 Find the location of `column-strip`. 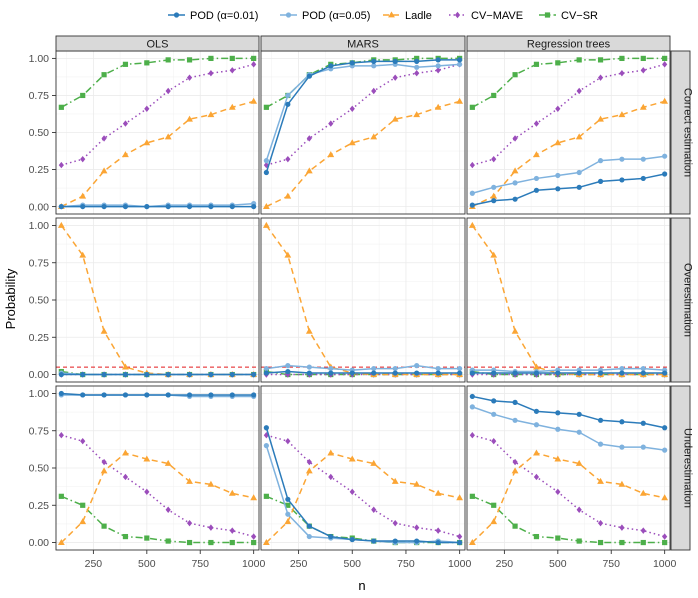

column-strip is located at coordinates (363, 43).